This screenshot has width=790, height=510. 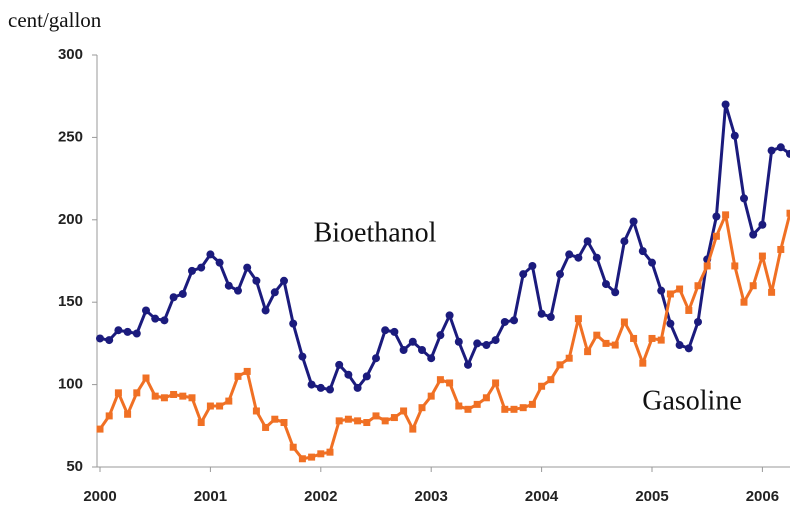 I want to click on y-tick-label: 200, so click(x=70, y=219).